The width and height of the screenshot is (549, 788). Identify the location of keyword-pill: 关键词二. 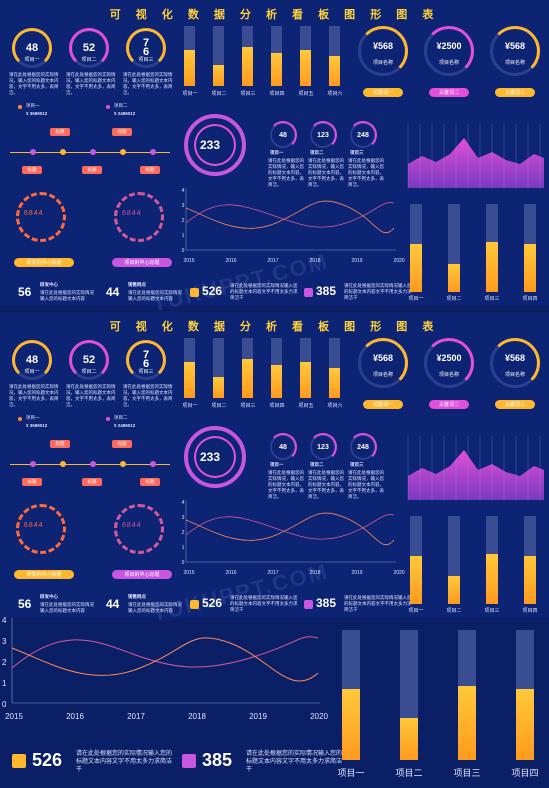
(449, 404).